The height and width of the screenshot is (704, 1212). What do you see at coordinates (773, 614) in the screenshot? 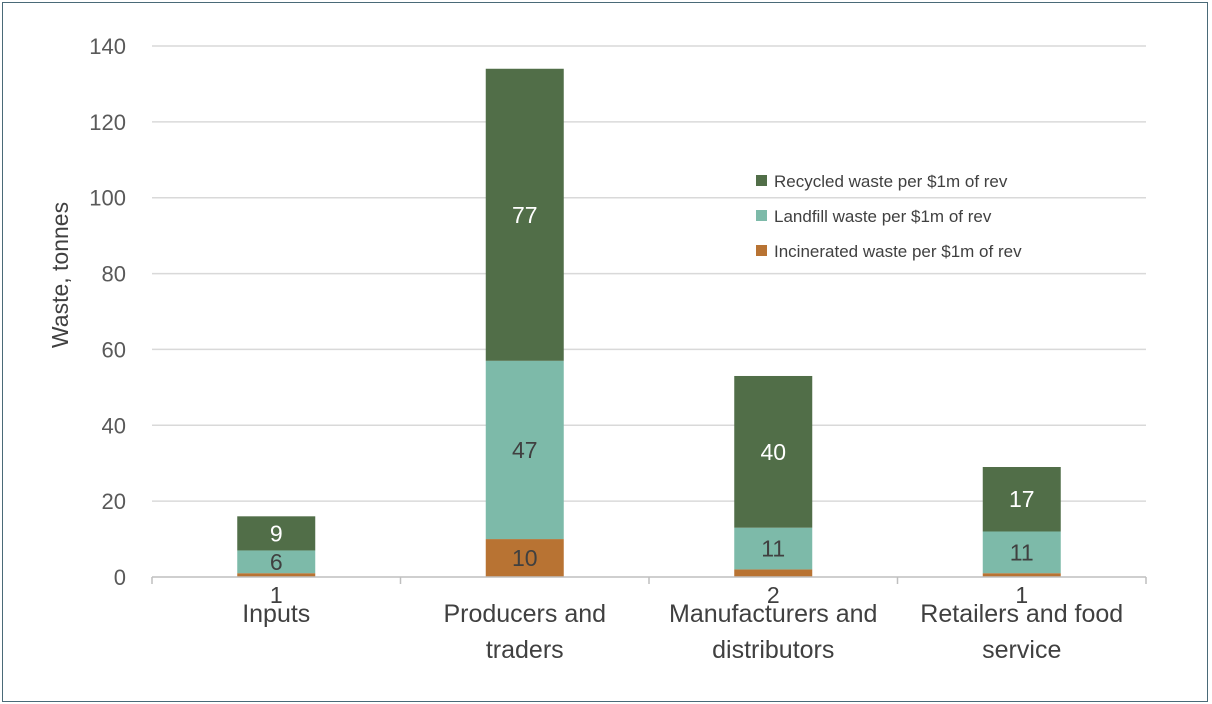
I see `x-category-label: Manufacturers and` at bounding box center [773, 614].